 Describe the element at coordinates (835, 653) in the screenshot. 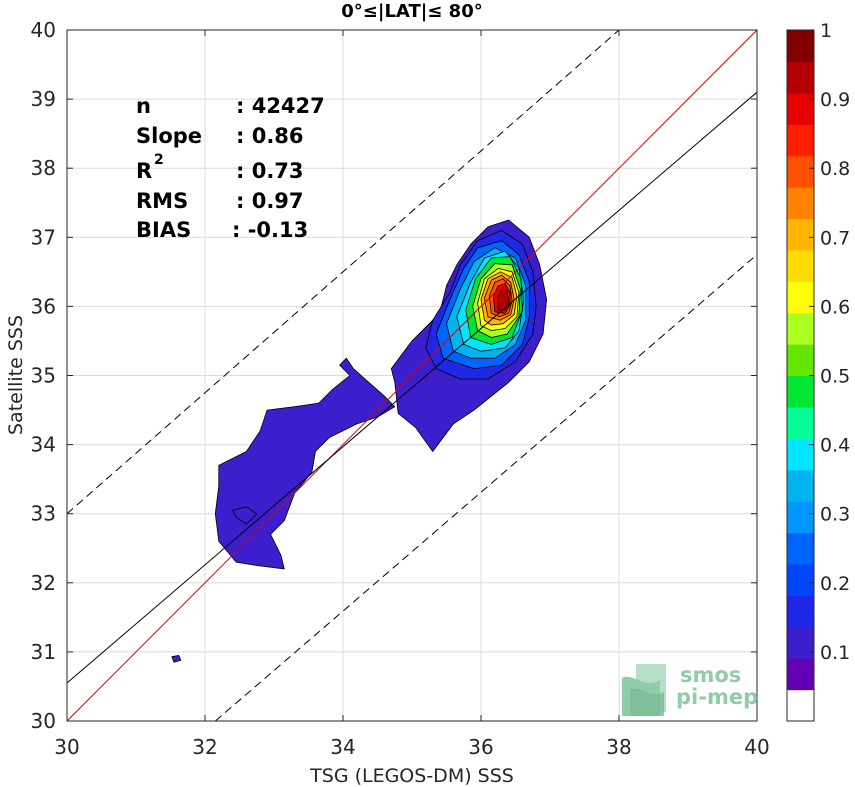

I see `colorbar-tick-label: 0.1` at that location.